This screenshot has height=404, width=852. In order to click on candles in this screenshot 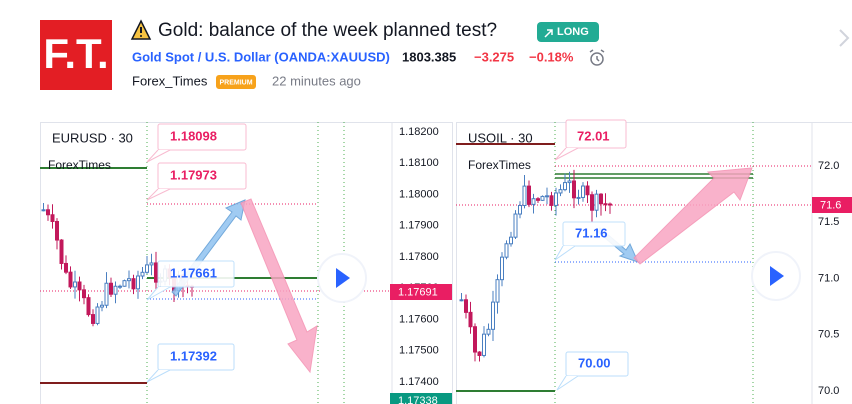, I will do `click(535, 265)`.